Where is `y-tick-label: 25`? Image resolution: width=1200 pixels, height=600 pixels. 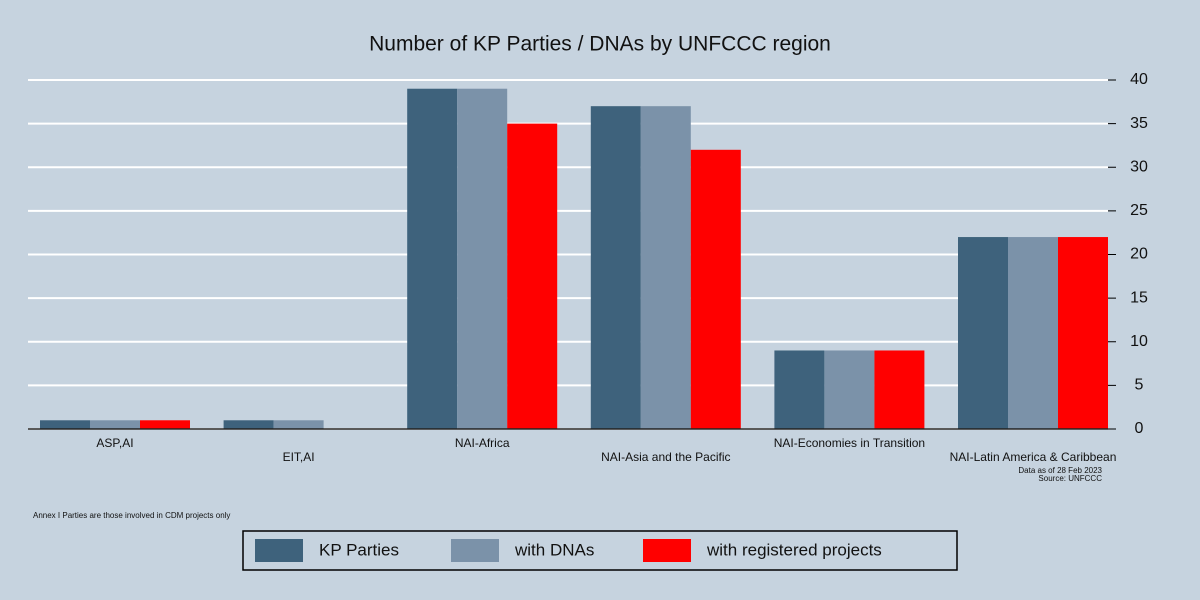 y-tick-label: 25 is located at coordinates (1139, 210).